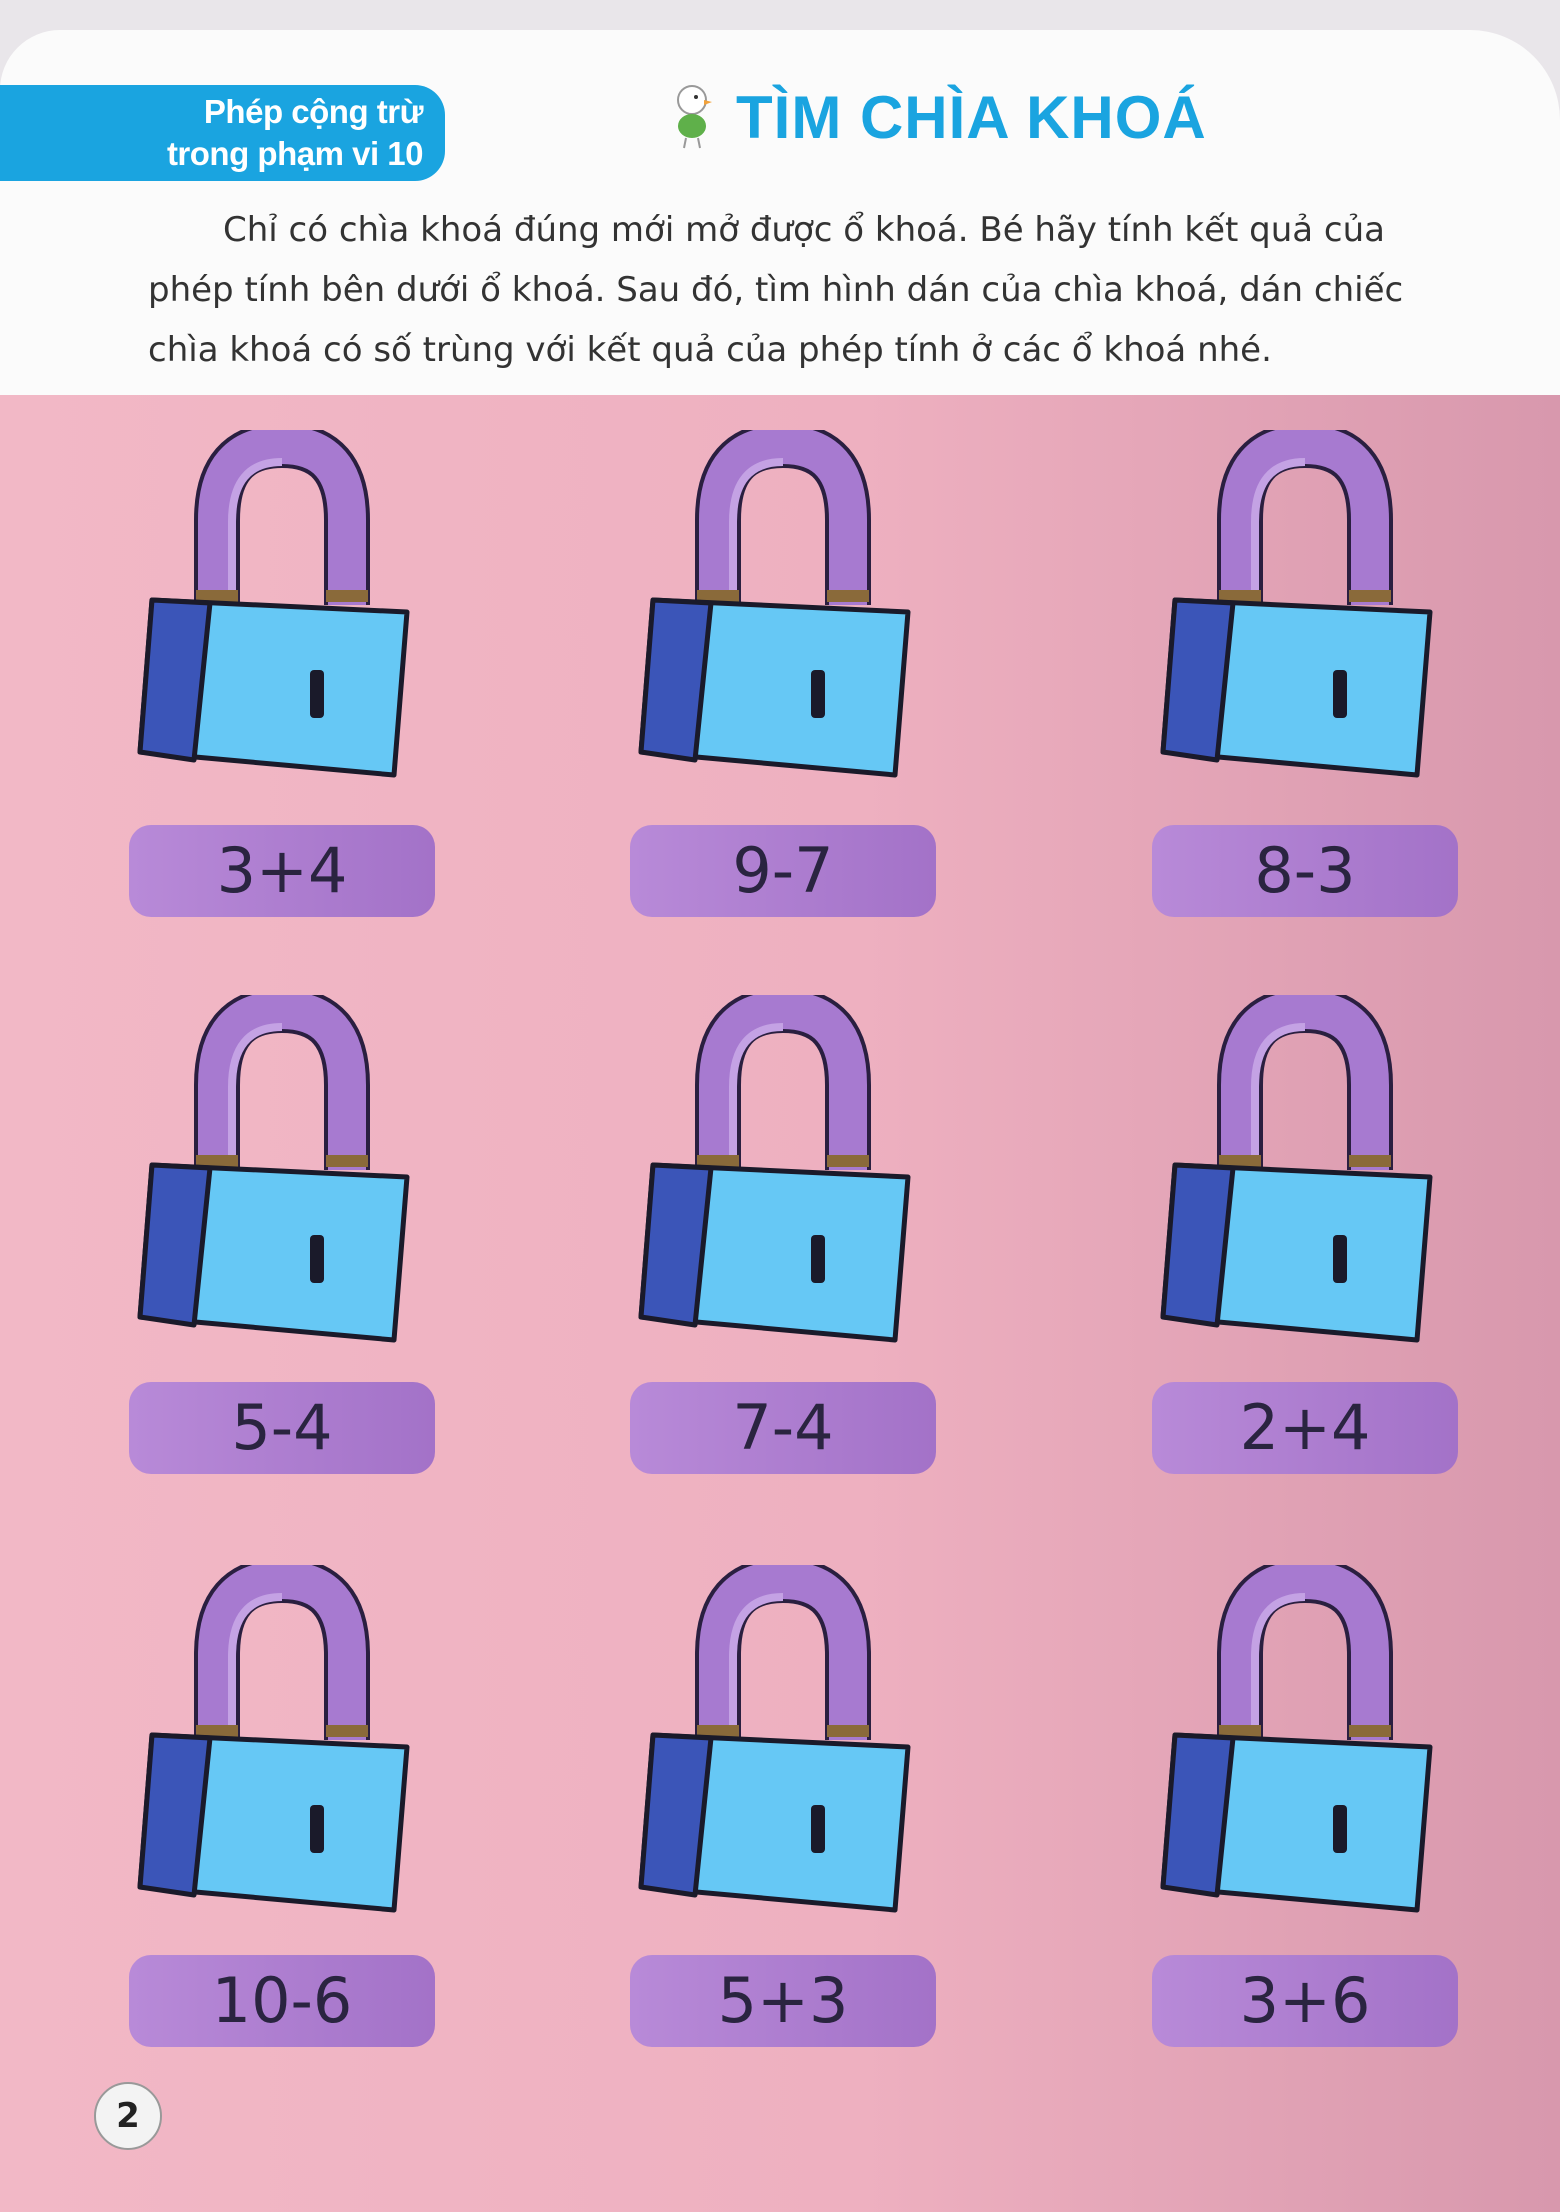 Image resolution: width=1560 pixels, height=2212 pixels. Describe the element at coordinates (1305, 1428) in the screenshot. I see `expression-label: 2+4` at that location.